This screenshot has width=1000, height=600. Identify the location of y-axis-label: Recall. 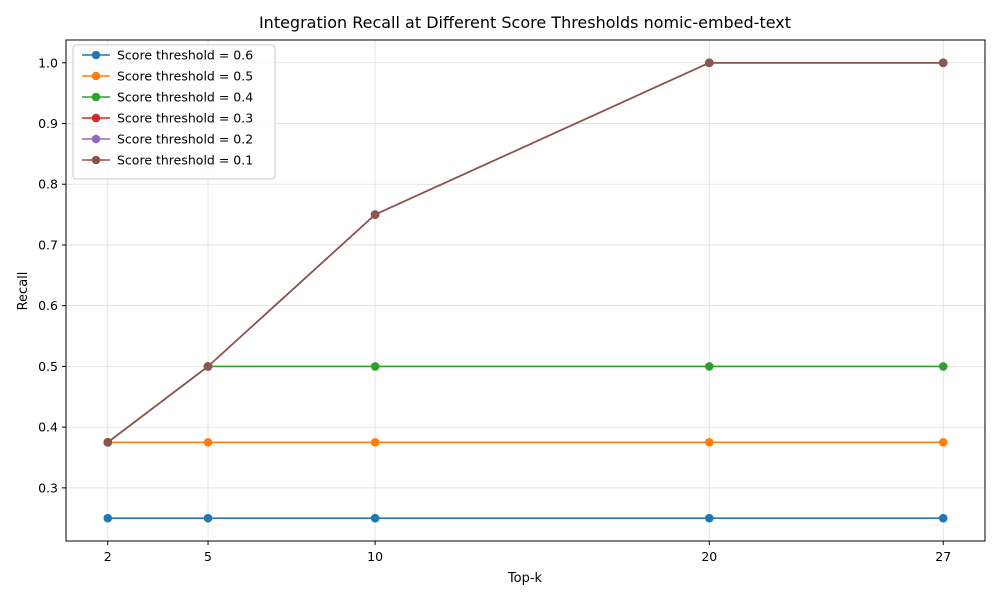
(23, 291).